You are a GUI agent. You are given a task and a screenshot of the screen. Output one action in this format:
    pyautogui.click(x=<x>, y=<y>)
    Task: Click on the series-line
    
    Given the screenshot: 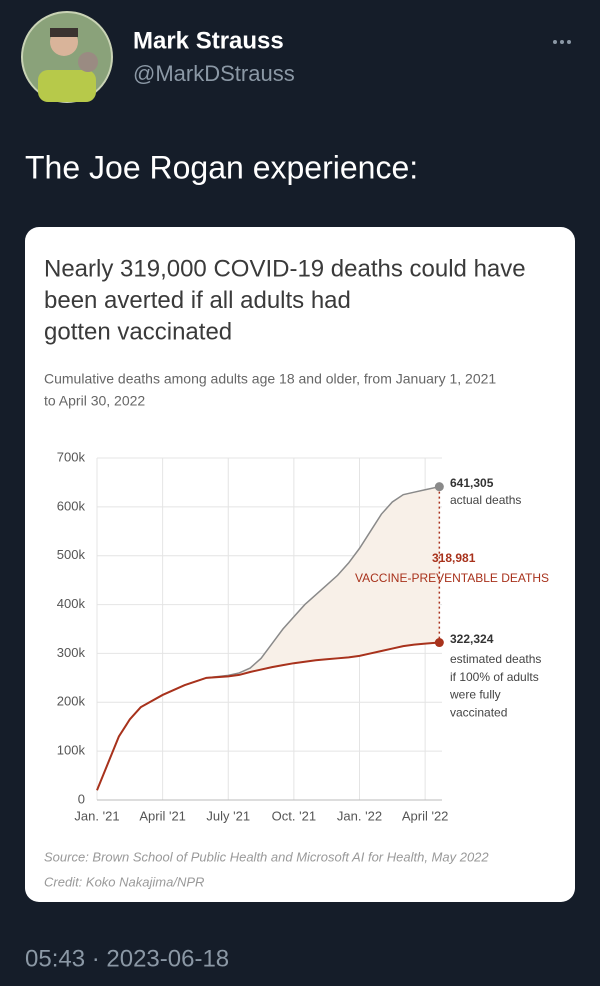 What is the action you would take?
    pyautogui.click(x=268, y=716)
    